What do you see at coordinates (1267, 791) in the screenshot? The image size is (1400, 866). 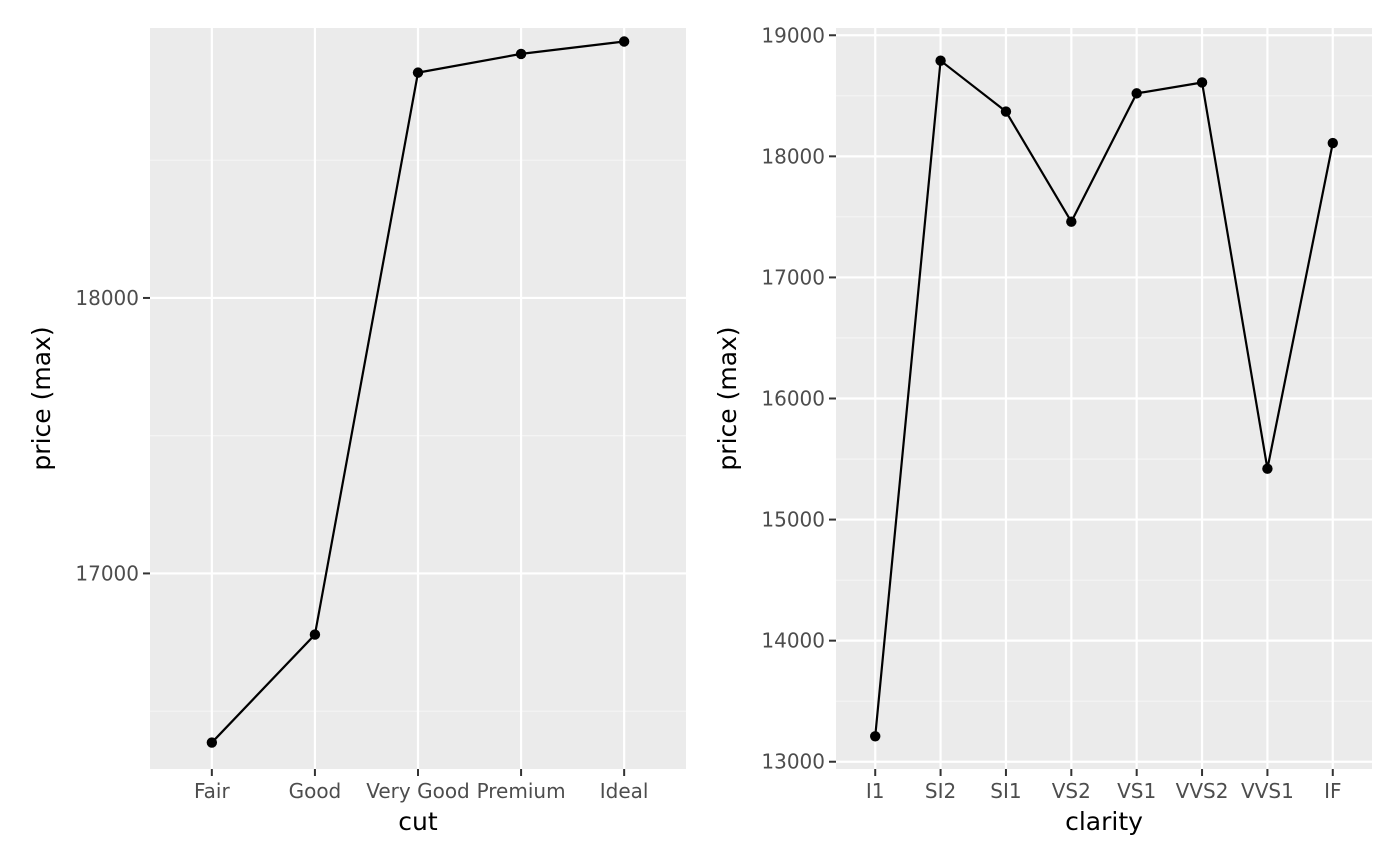 I see `x-tick-label: VVS1` at bounding box center [1267, 791].